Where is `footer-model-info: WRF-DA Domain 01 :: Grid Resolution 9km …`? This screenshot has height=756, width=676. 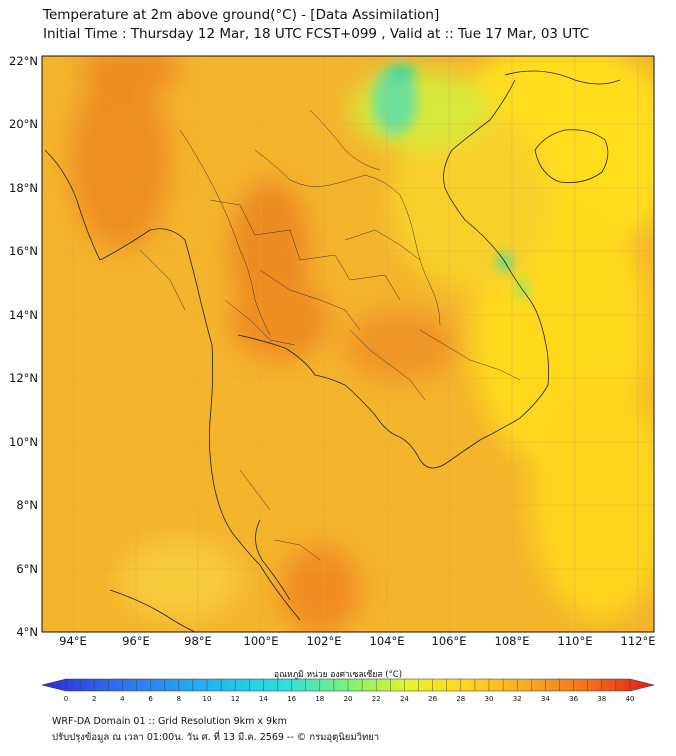 footer-model-info: WRF-DA Domain 01 :: Grid Resolution 9km … is located at coordinates (169, 721).